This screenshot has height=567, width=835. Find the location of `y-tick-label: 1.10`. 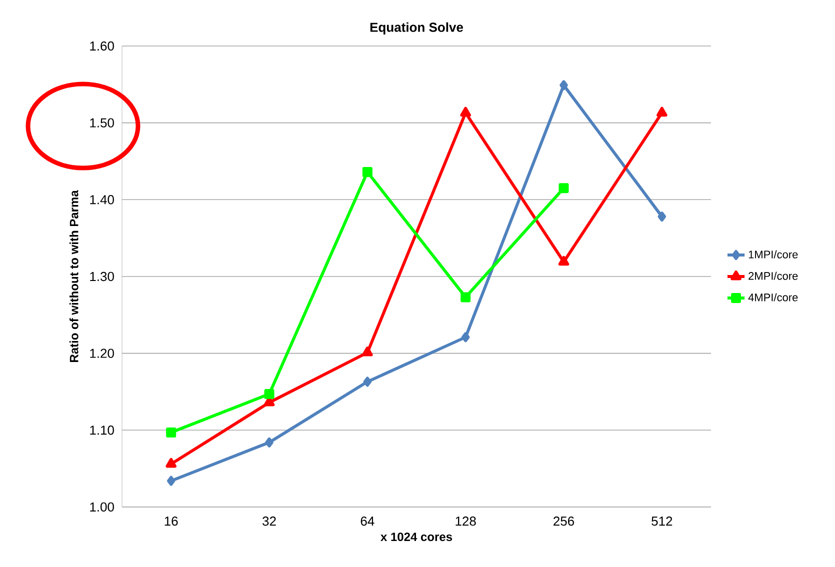

y-tick-label: 1.10 is located at coordinates (102, 430).